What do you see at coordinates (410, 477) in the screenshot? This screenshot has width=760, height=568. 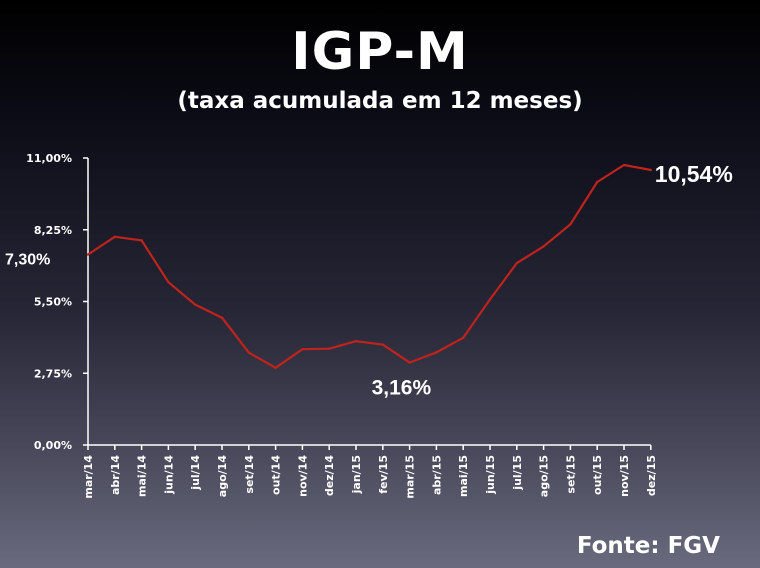 I see `x-tick-label: mar/15` at bounding box center [410, 477].